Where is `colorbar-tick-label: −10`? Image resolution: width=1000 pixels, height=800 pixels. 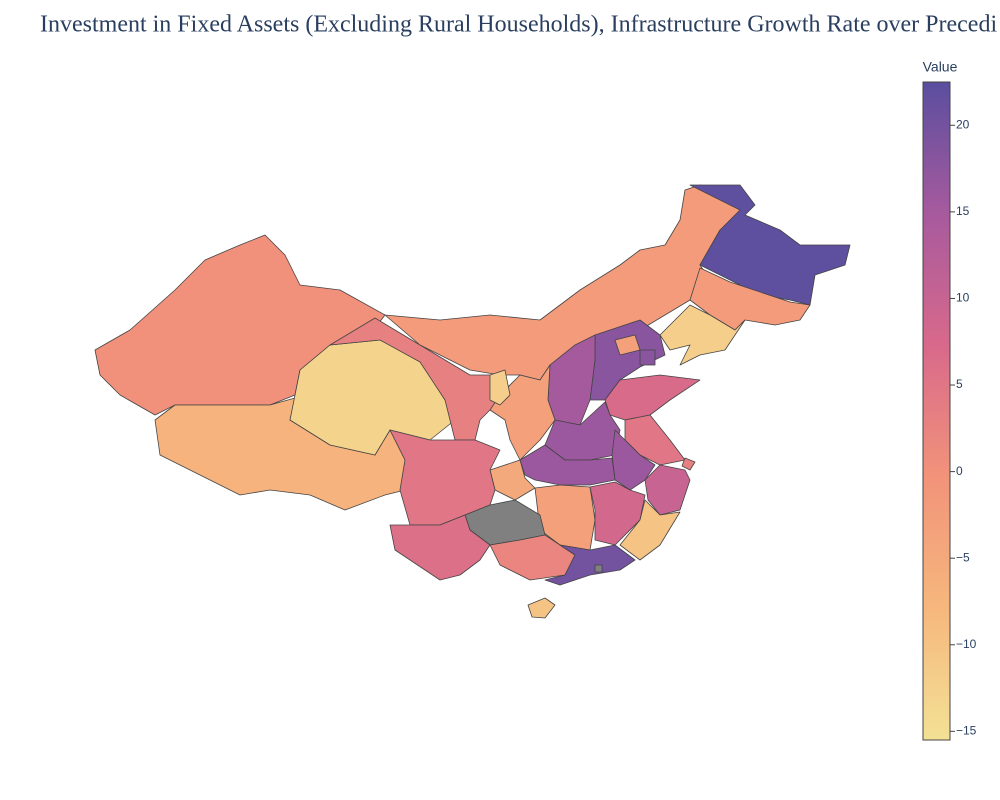
colorbar-tick-label: −10 is located at coordinates (966, 644).